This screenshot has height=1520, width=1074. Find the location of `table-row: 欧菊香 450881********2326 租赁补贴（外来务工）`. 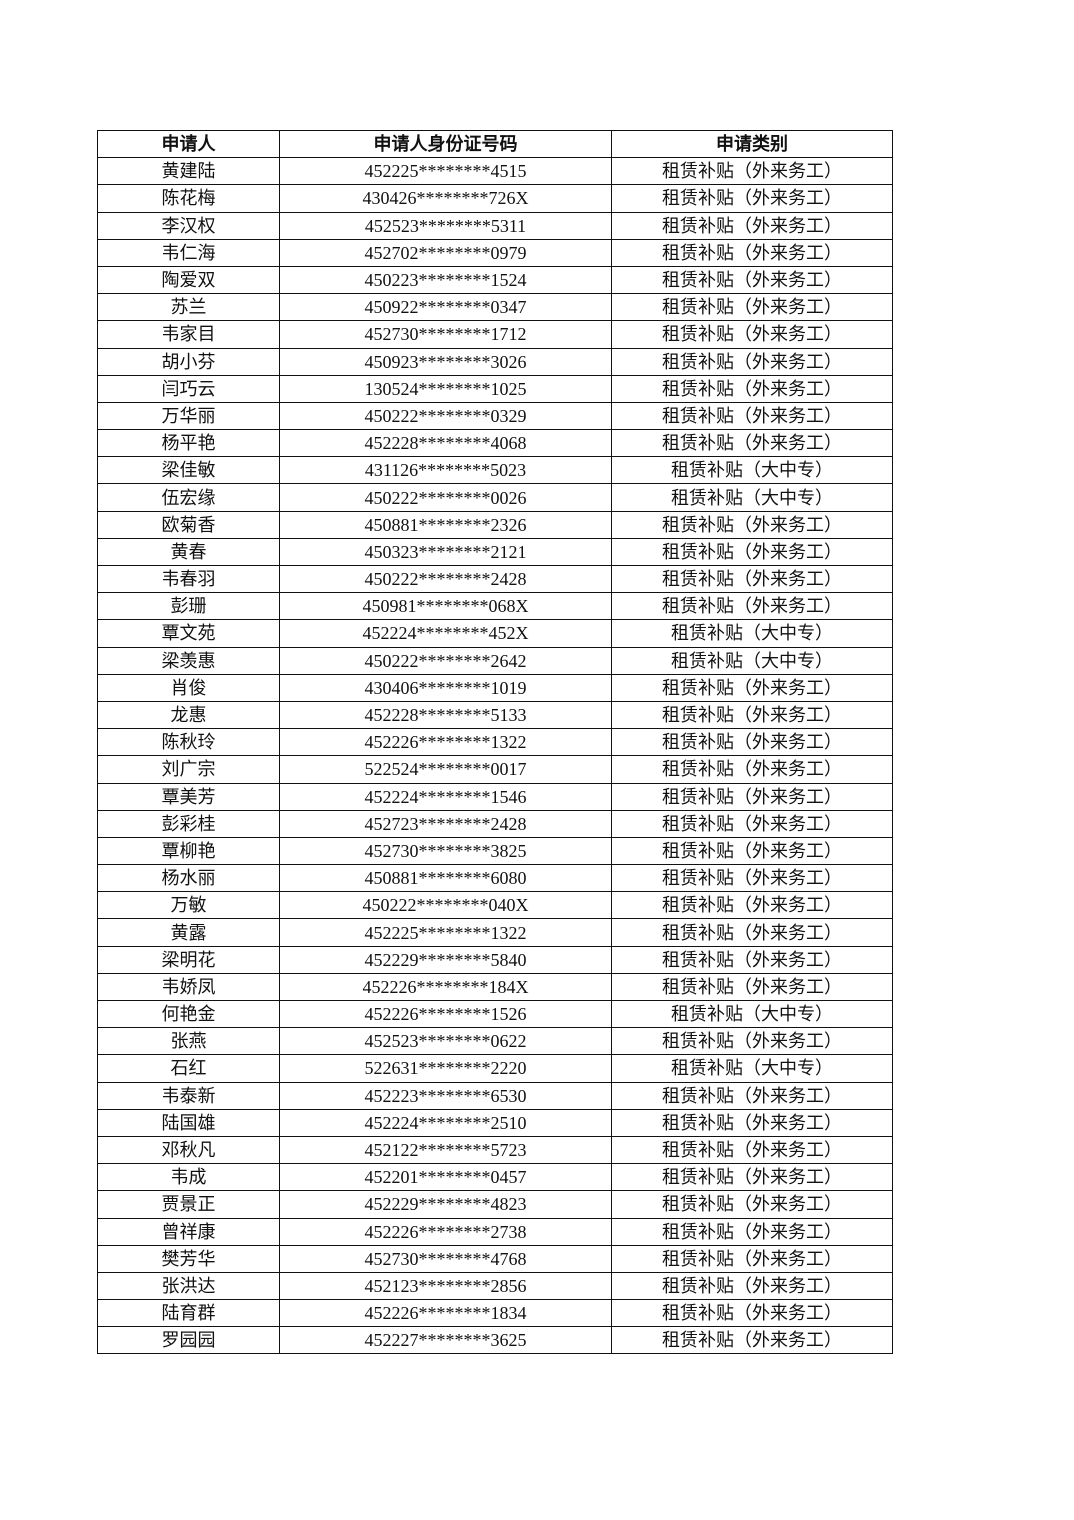

table-row: 欧菊香 450881********2326 租赁补贴（外来务工） is located at coordinates (495, 524).